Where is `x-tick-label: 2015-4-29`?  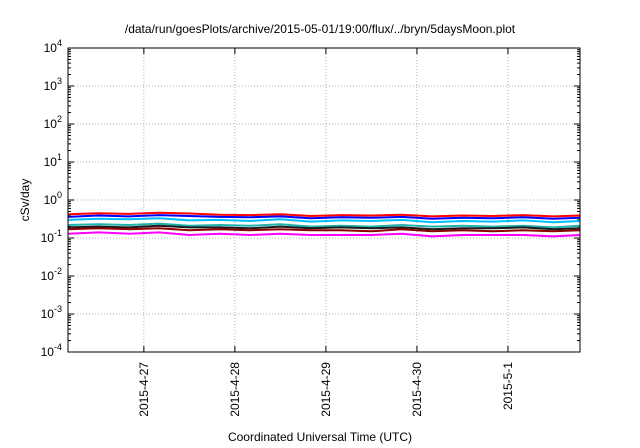 x-tick-label: 2015-4-29 is located at coordinates (326, 389).